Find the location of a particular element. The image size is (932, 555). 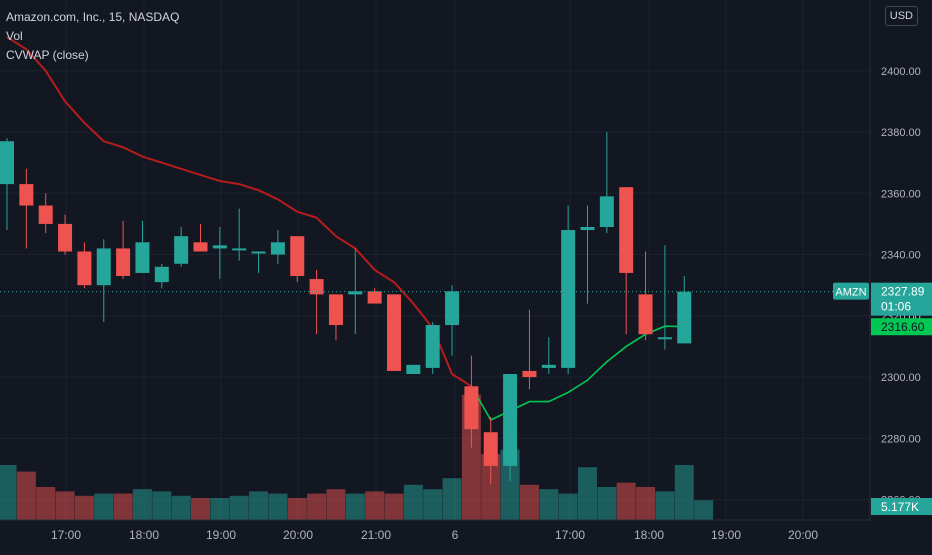

last-price-badge is located at coordinates (901, 299).